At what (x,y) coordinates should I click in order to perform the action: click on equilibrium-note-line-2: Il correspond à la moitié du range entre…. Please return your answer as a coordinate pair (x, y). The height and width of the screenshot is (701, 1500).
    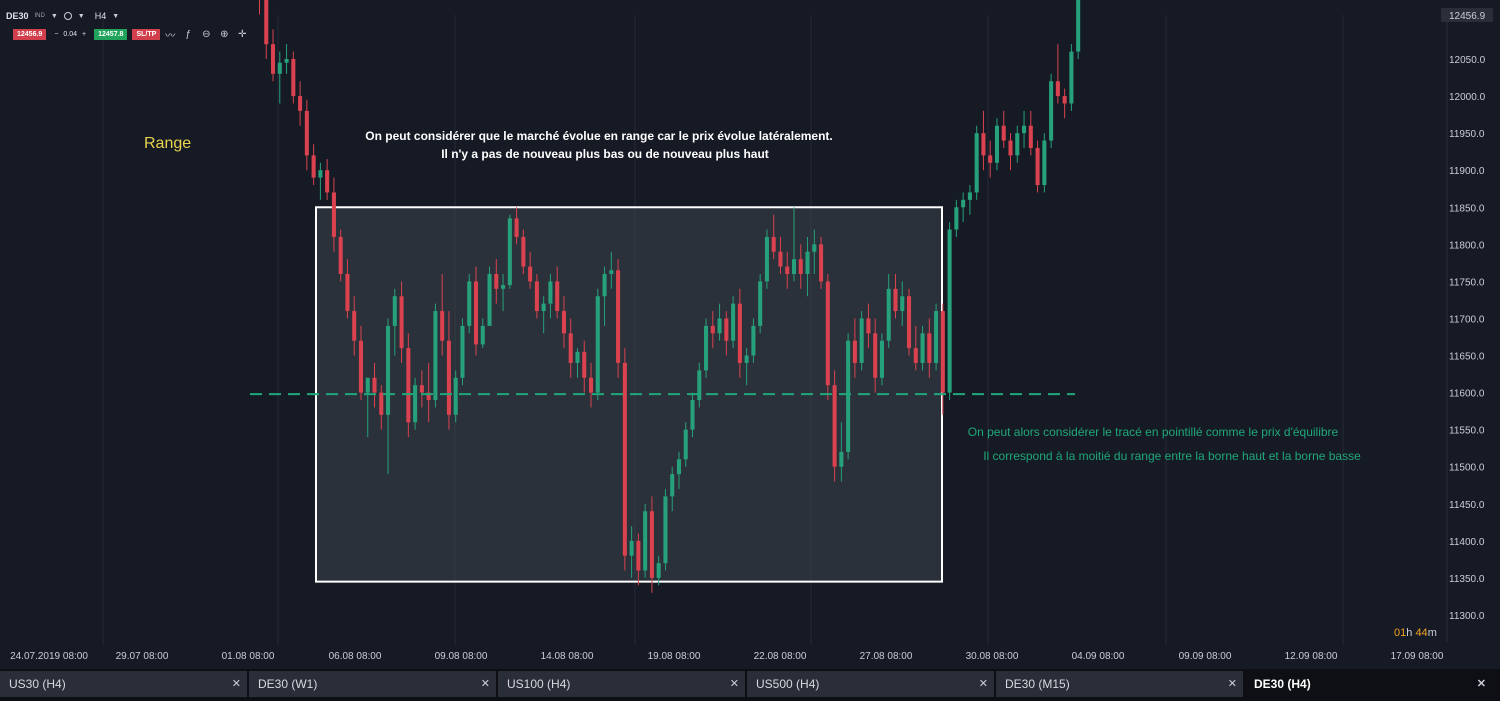
    Looking at the image, I should click on (1172, 456).